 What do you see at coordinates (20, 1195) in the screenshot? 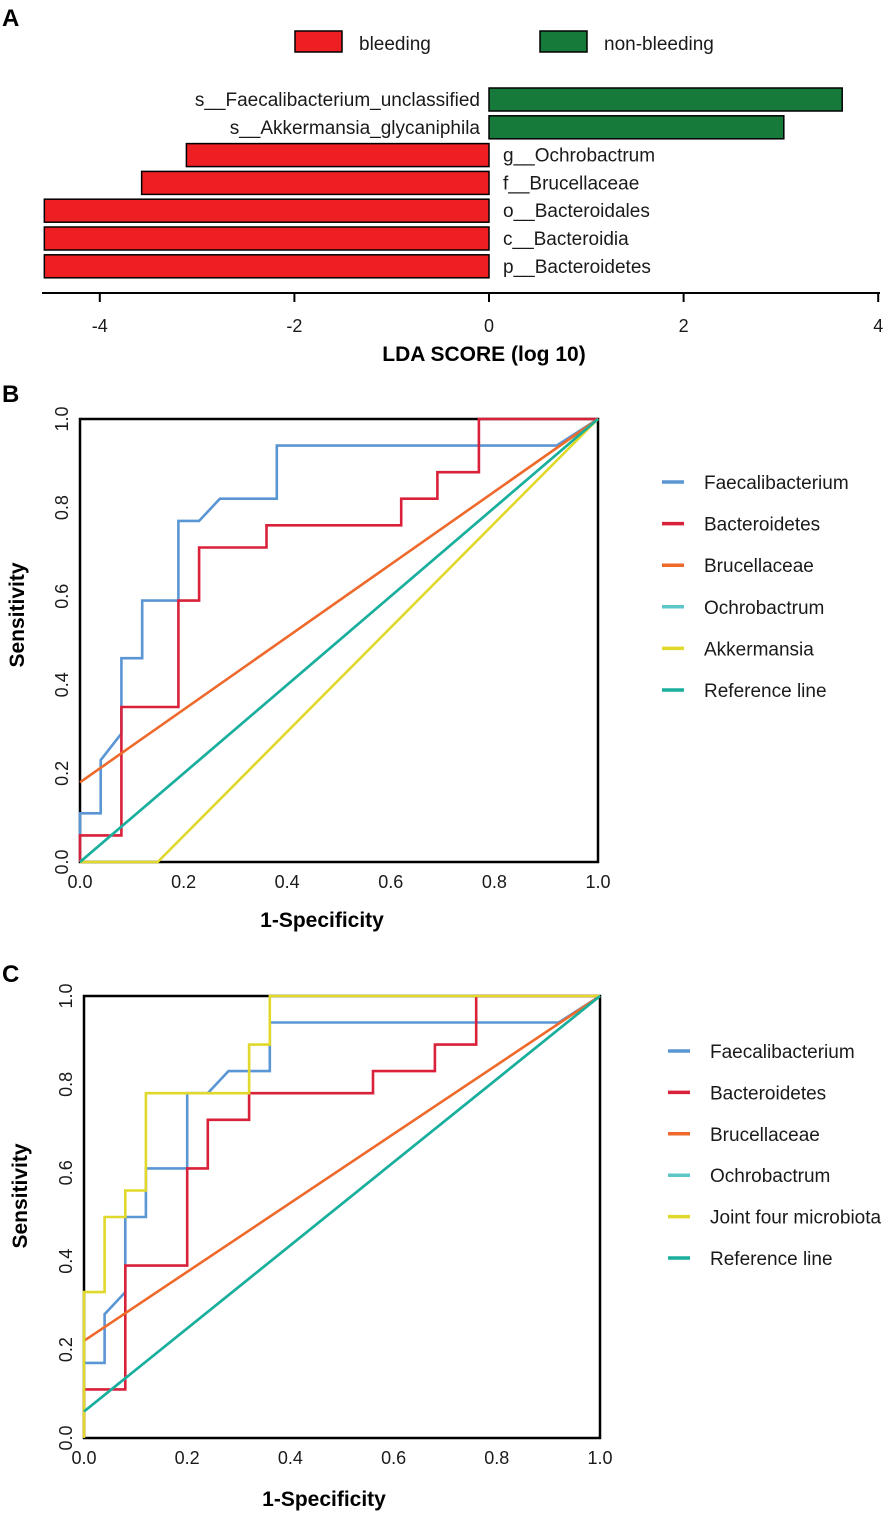
I see `y-axis-title-c: Sensitivity` at bounding box center [20, 1195].